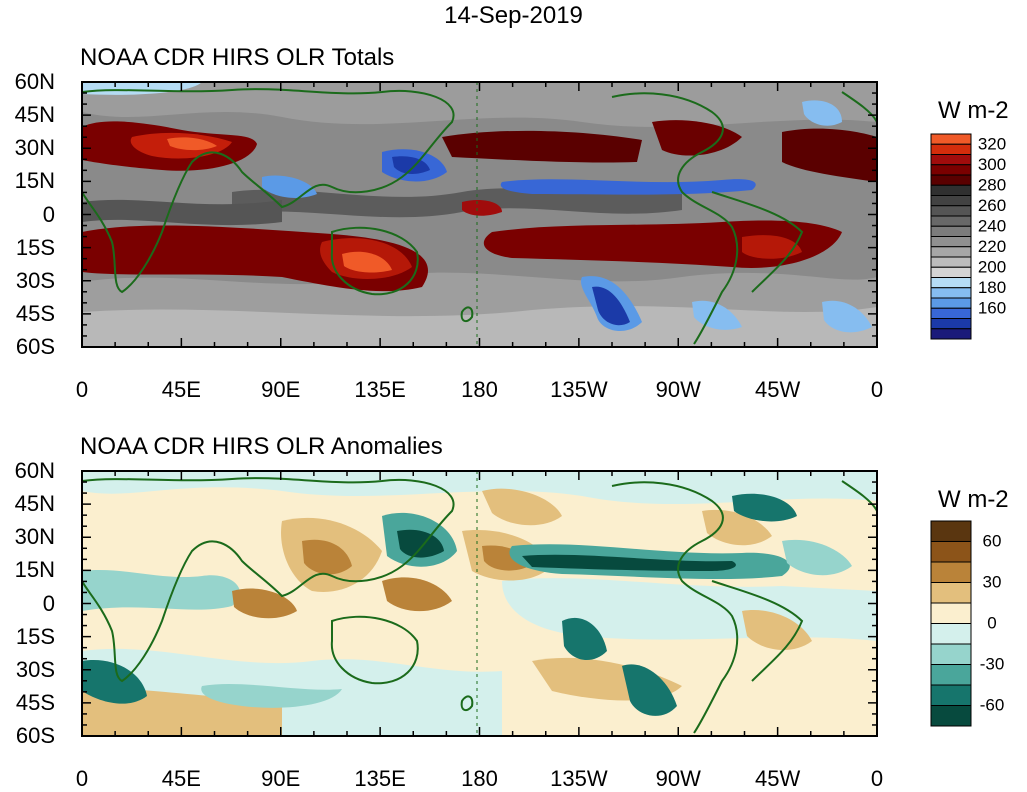 This screenshot has width=1027, height=792. What do you see at coordinates (35, 280) in the screenshot?
I see `totals-lat-label: 30S` at bounding box center [35, 280].